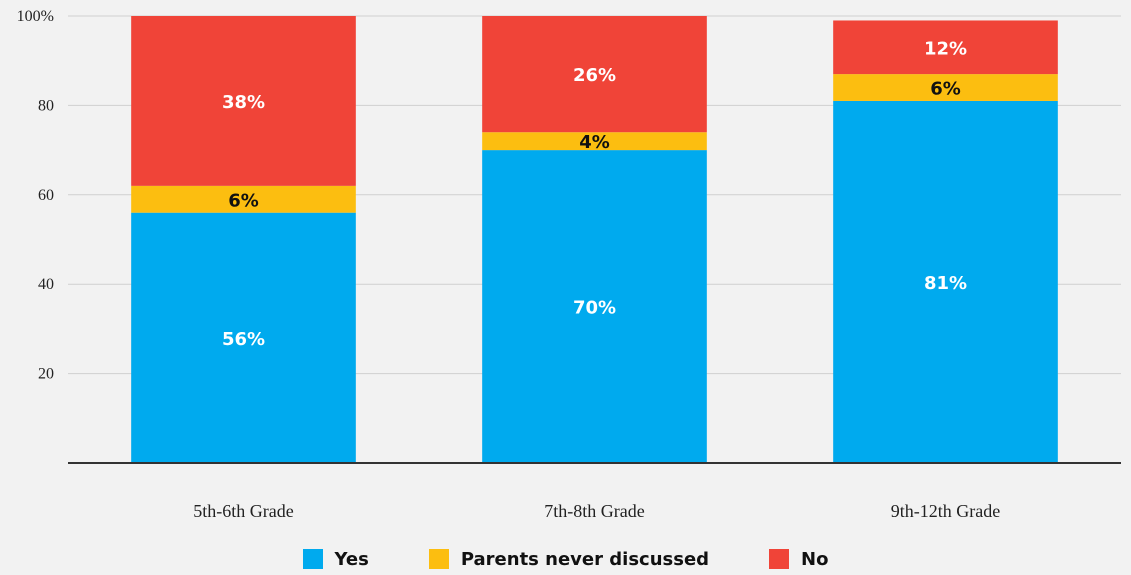 This screenshot has width=1131, height=575. I want to click on legend-item-no: No, so click(798, 559).